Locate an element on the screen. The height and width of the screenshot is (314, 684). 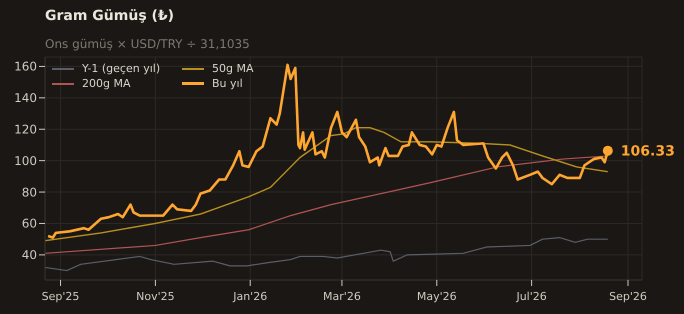
x-tick-label: Nov'25 is located at coordinates (155, 296).